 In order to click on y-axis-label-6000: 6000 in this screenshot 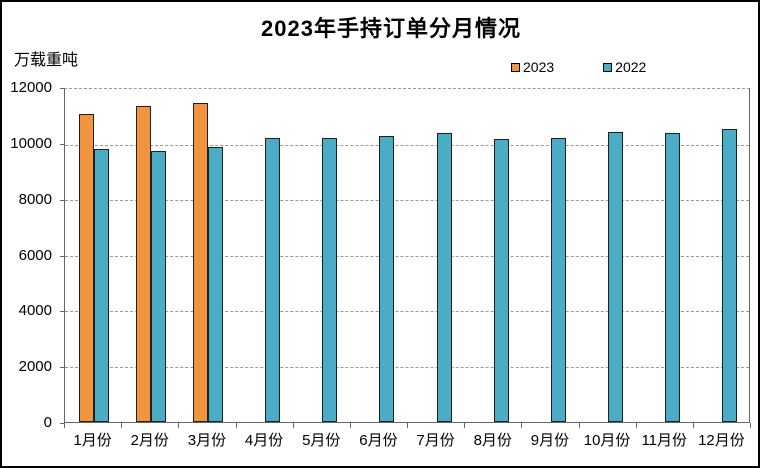, I will do `click(35, 255)`.